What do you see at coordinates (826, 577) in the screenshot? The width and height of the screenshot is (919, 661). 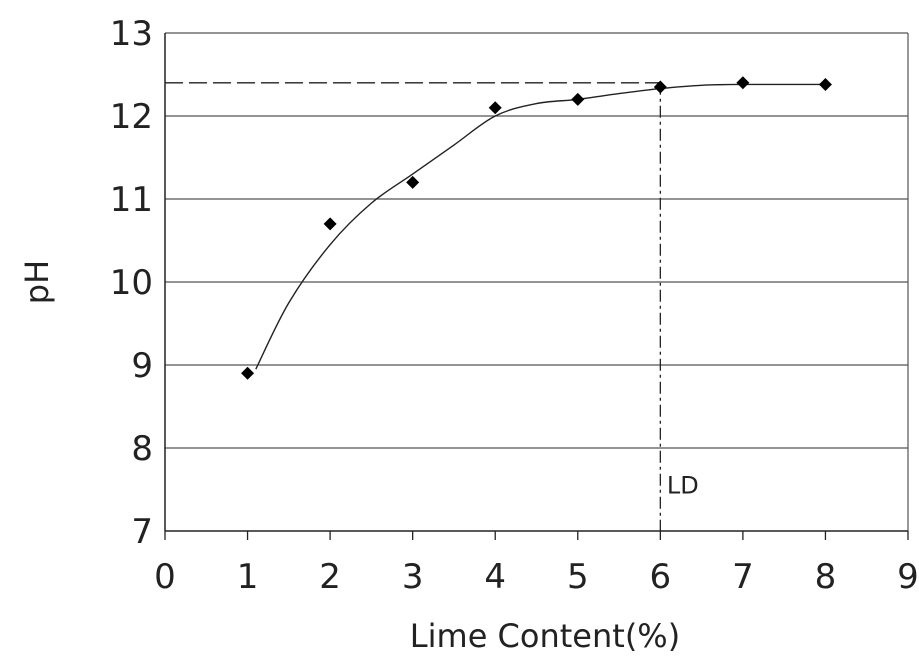 I see `x-tick-label-8: 8` at bounding box center [826, 577].